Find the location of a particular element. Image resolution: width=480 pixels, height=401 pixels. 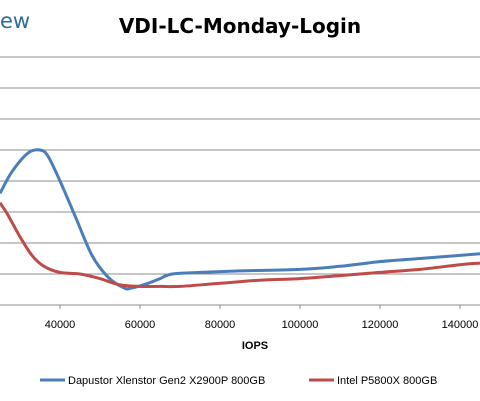

x-tick-label: 80000 is located at coordinates (220, 325).